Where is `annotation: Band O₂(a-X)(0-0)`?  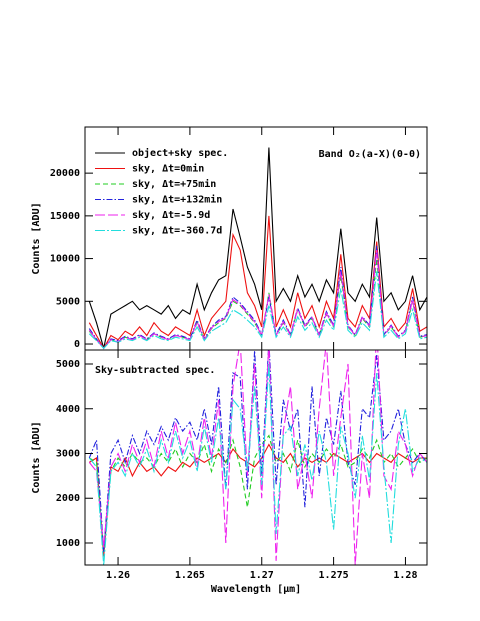 annotation: Band O₂(a-X)(0-0) is located at coordinates (370, 154).